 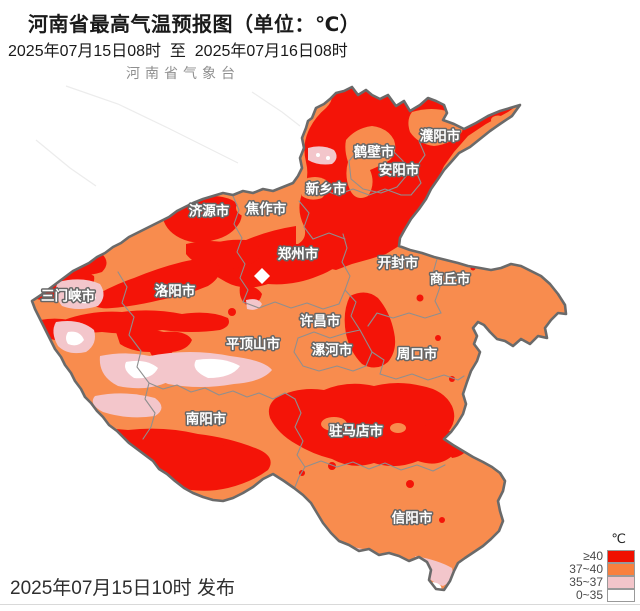 What do you see at coordinates (168, 136) in the screenshot?
I see `neighbor-border-hints` at bounding box center [168, 136].